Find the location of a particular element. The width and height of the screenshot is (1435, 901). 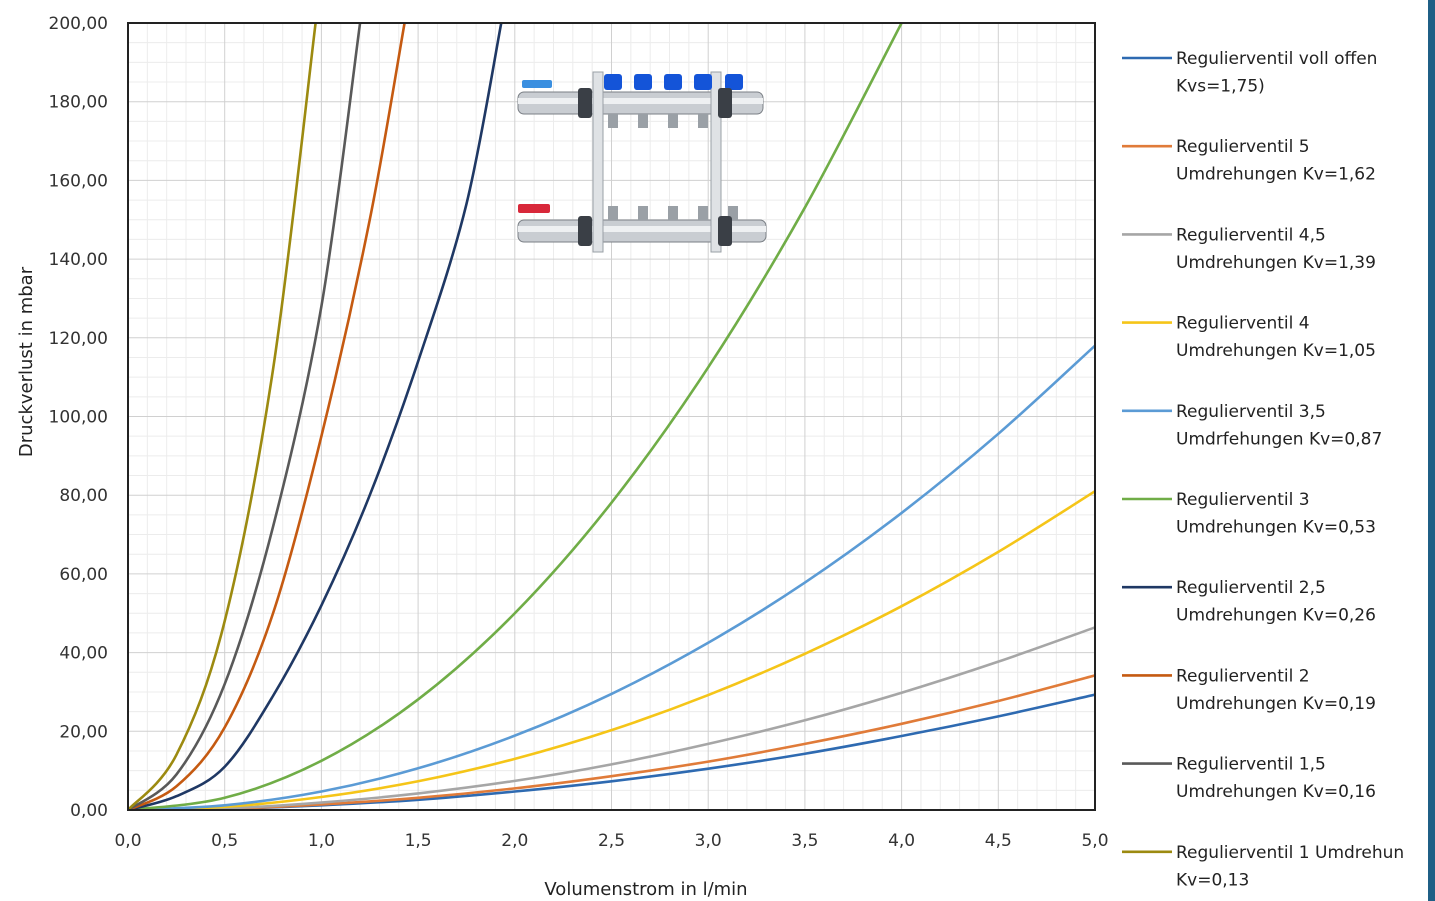

legend-label: Umdrehungen Kv=0,16 is located at coordinates (1276, 792).